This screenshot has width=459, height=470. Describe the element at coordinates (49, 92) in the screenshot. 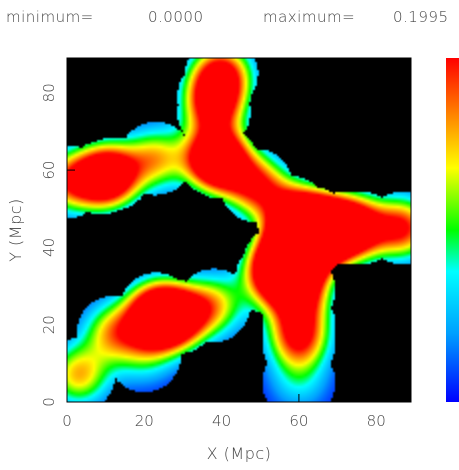

I see `y-tick-label: 80` at that location.